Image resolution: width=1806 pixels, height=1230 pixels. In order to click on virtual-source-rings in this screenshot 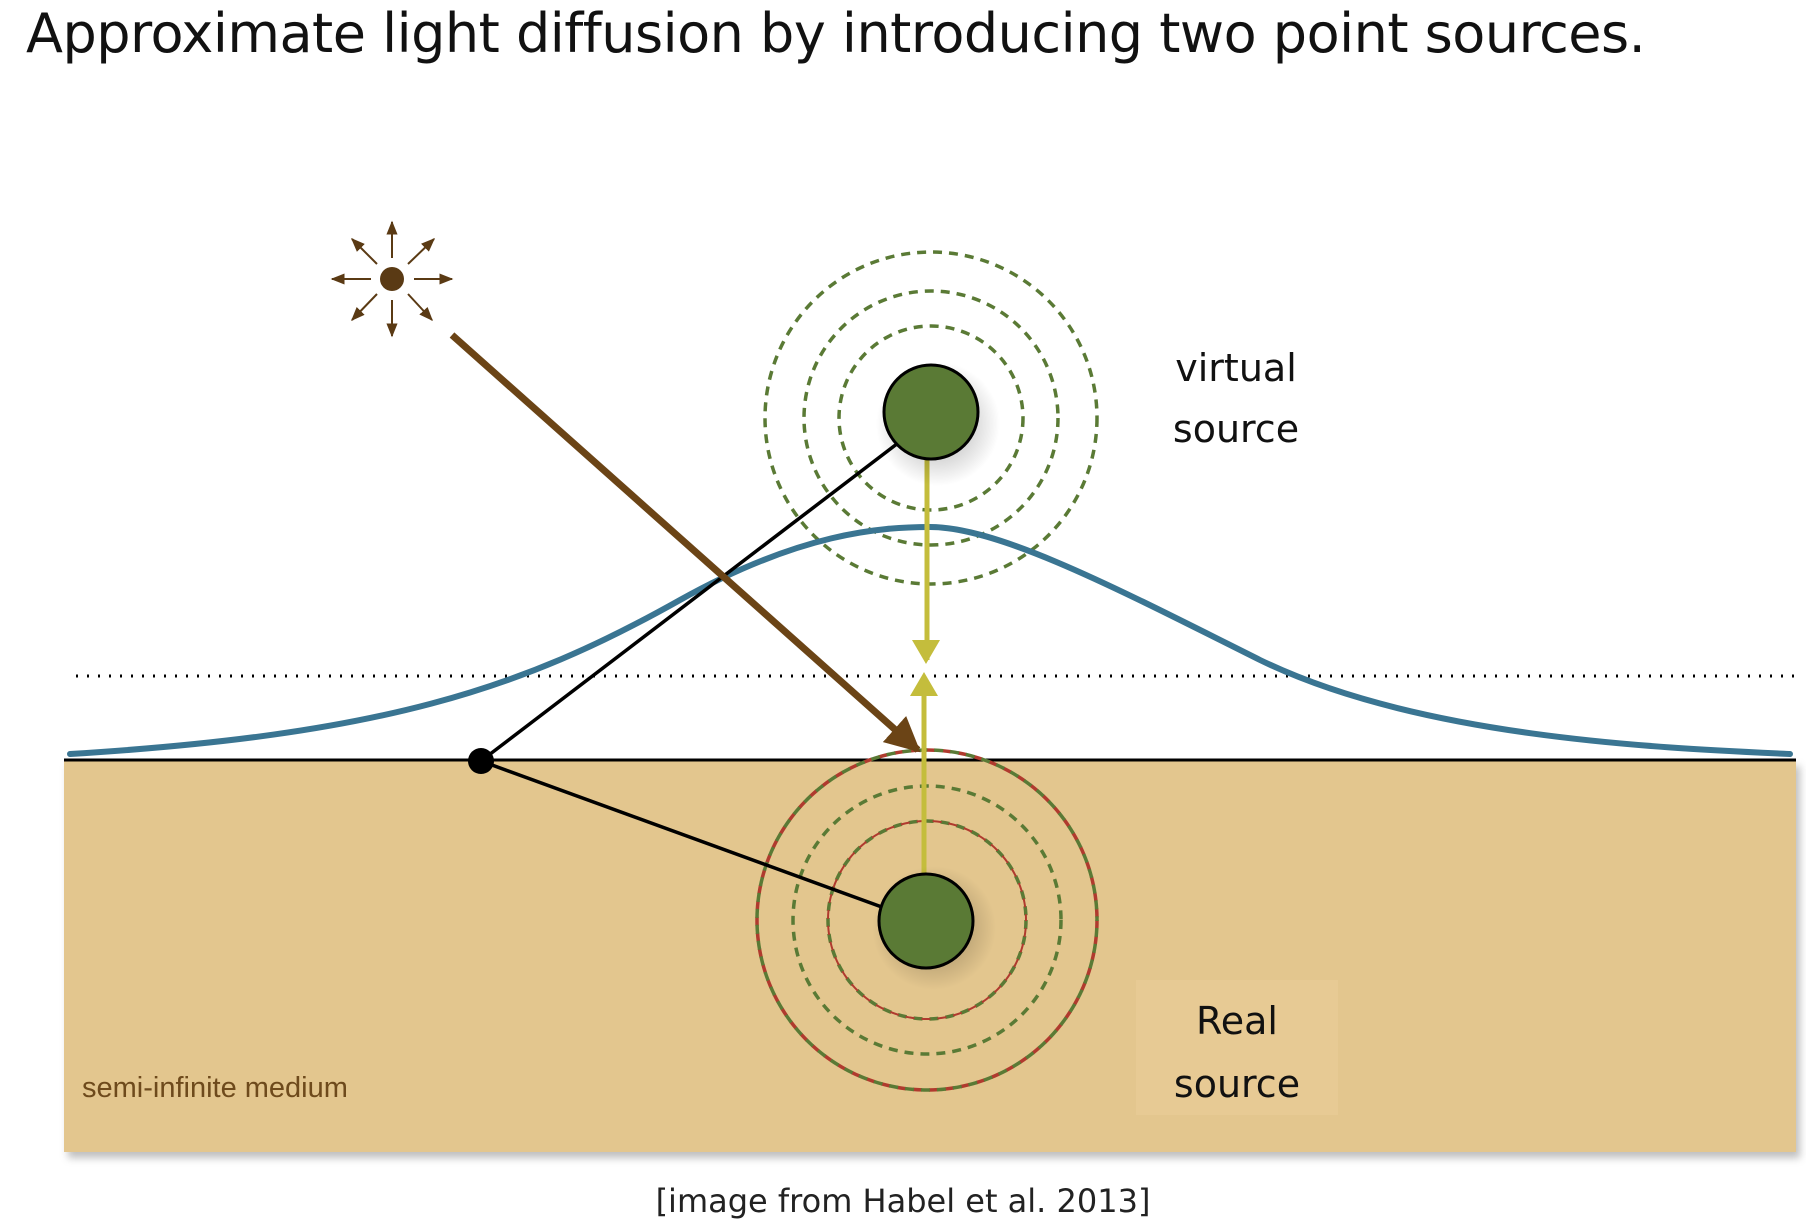, I will do `click(931, 418)`.